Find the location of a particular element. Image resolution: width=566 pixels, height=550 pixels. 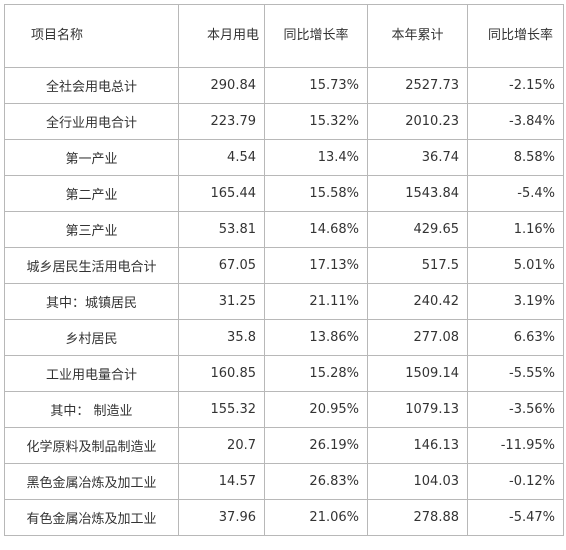

table-header-row: 项目名称 本月用电 同比增长率 本年累计 同比增长率 is located at coordinates (284, 36).